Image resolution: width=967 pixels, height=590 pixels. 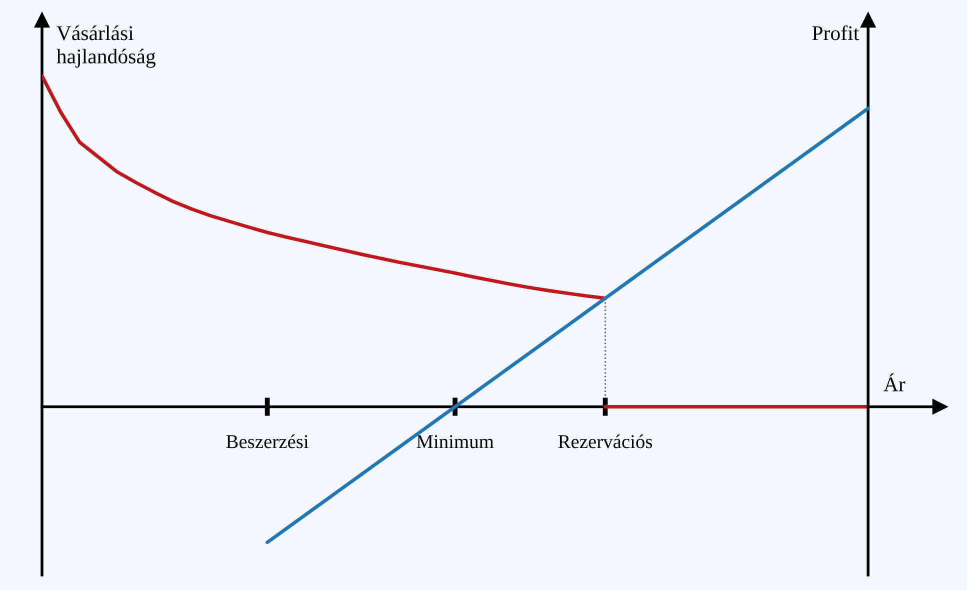 What do you see at coordinates (106, 47) in the screenshot?
I see `y-axis-title: Vásárlási hajlandóság` at bounding box center [106, 47].